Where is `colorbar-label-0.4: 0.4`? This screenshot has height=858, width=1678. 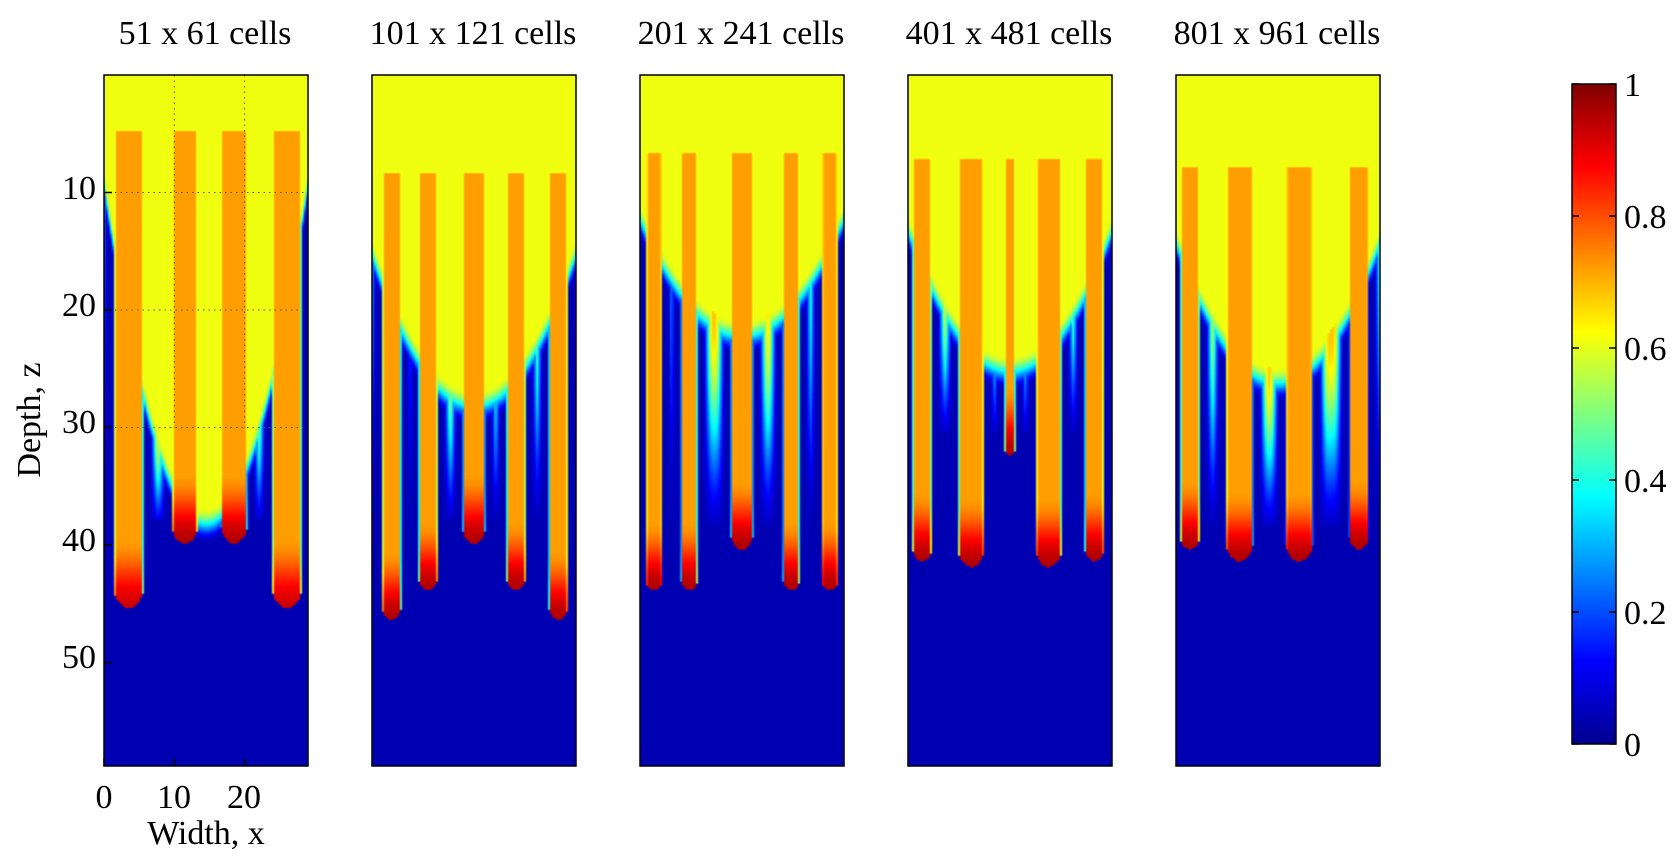 colorbar-label-0.4: 0.4 is located at coordinates (1645, 481).